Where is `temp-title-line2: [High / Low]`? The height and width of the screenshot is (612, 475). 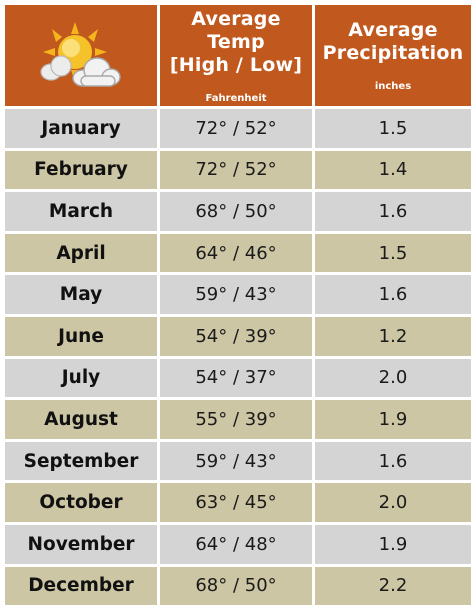
temp-title-line2: [High / Low] is located at coordinates (236, 64).